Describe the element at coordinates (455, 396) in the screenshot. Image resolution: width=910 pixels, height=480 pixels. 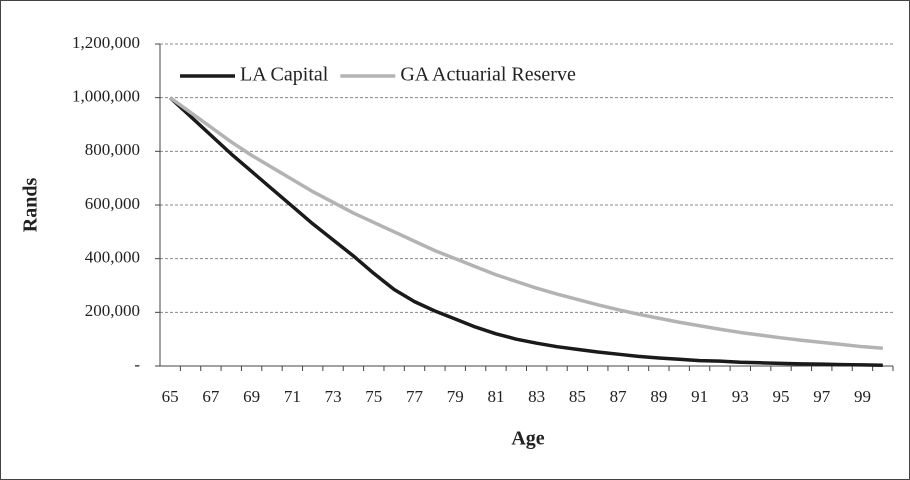
I see `x-tick-label: 79` at that location.